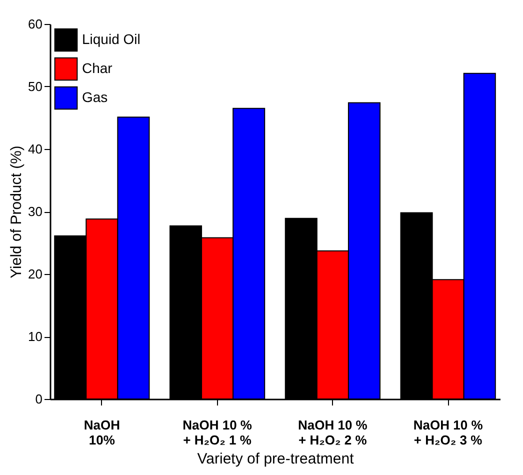  What do you see at coordinates (97, 68) in the screenshot?
I see `legend-label: Char` at bounding box center [97, 68].